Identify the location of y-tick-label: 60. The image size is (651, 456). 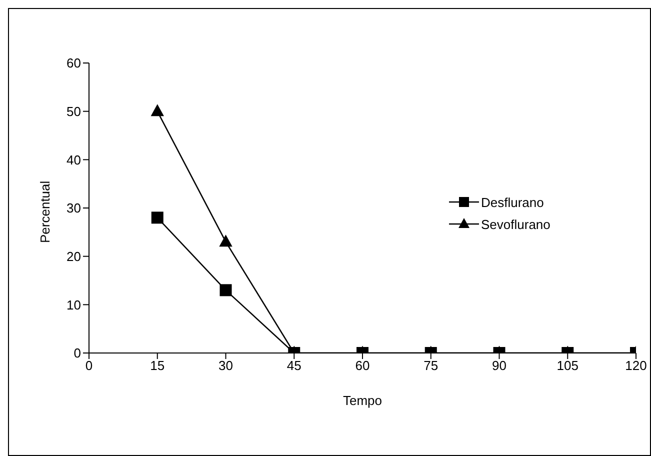
(73, 63).